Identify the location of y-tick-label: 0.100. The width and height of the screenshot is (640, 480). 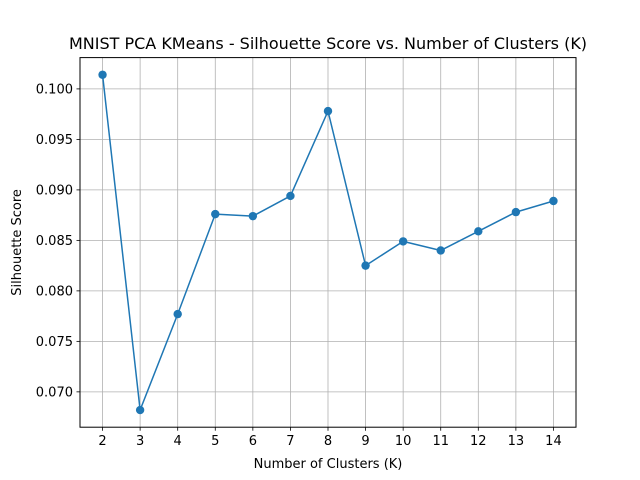
(54, 89).